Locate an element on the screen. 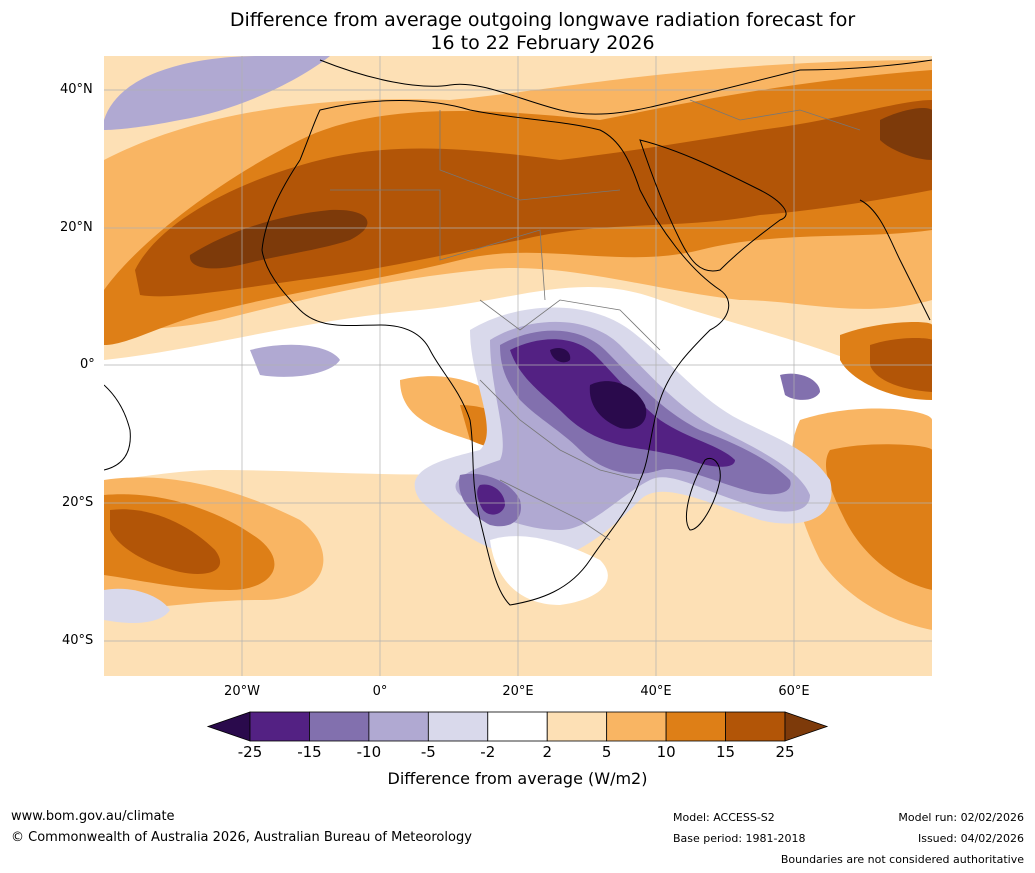  colorbar-tick-label: 15 is located at coordinates (726, 752).